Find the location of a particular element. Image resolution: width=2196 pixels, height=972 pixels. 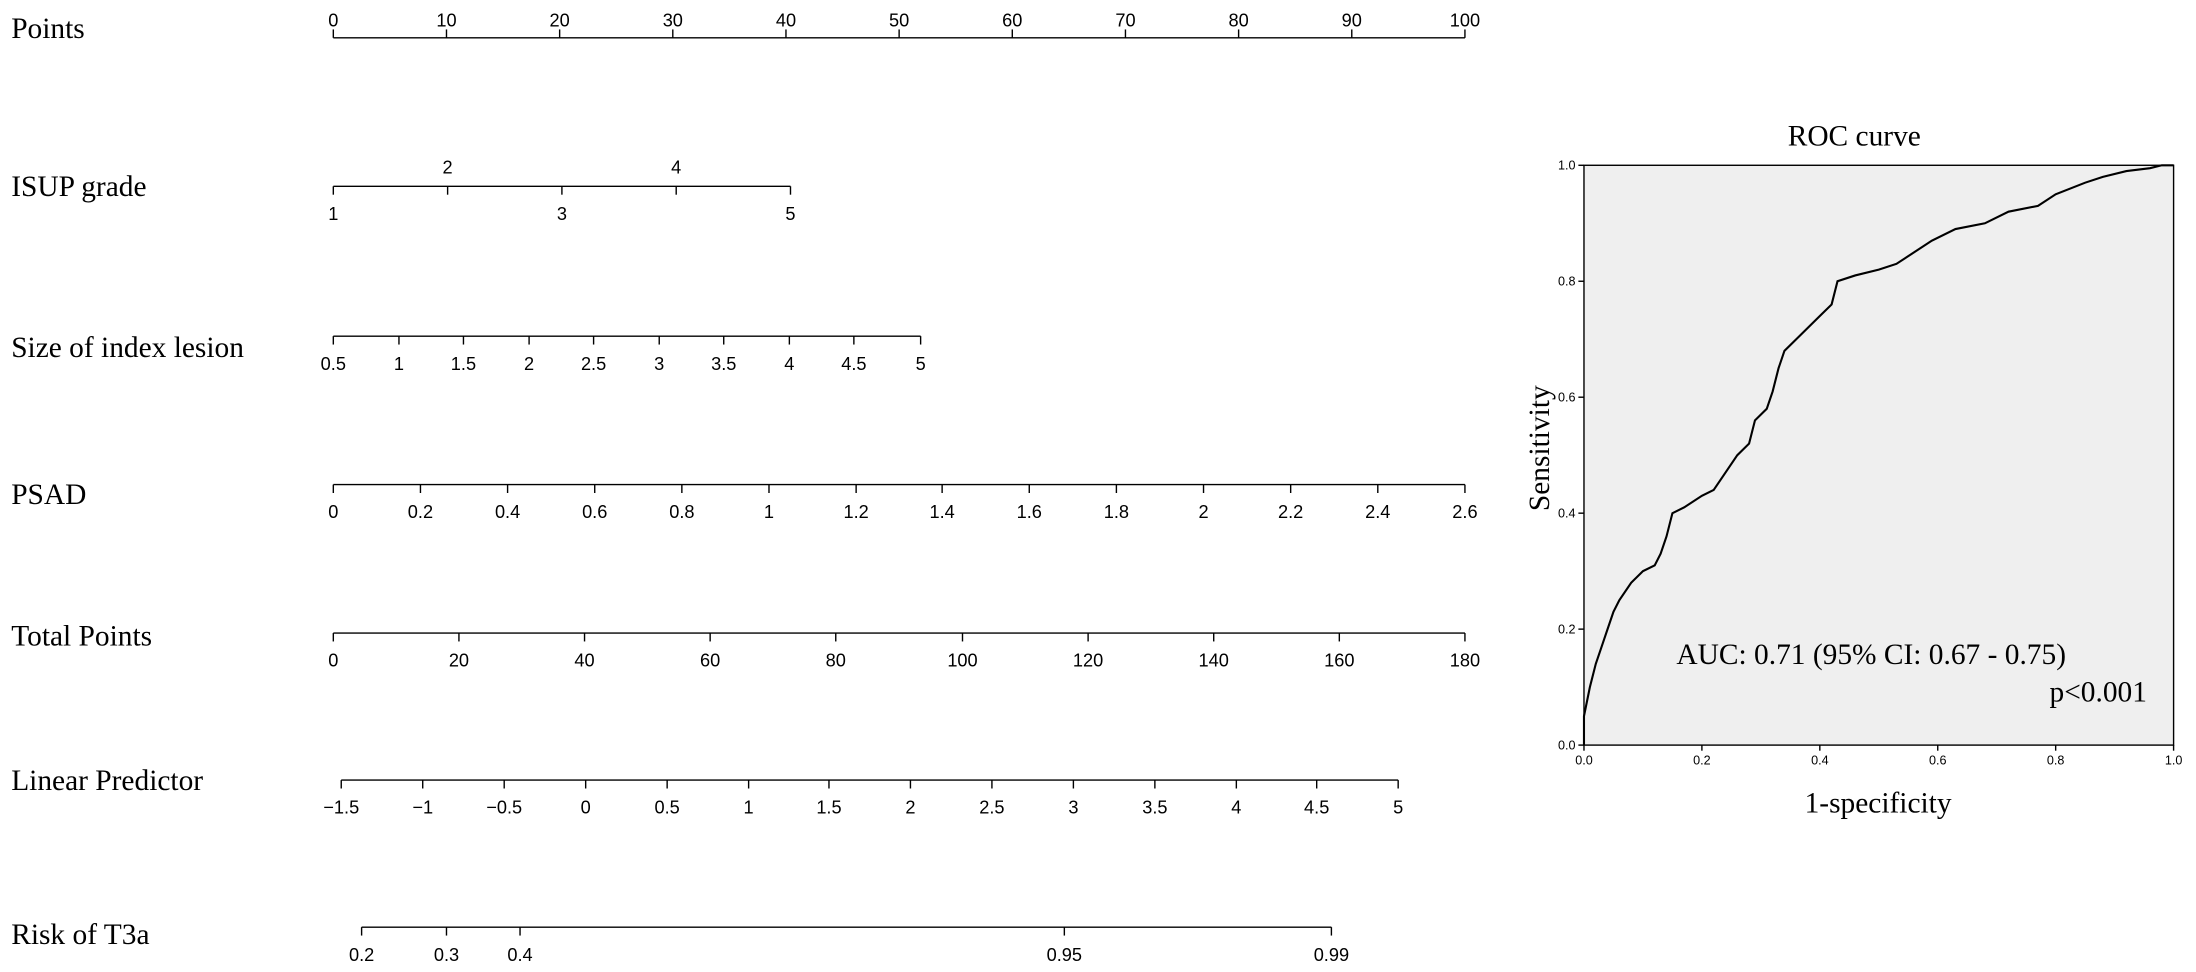

y-tick-label: 0.2 is located at coordinates (1567, 629).